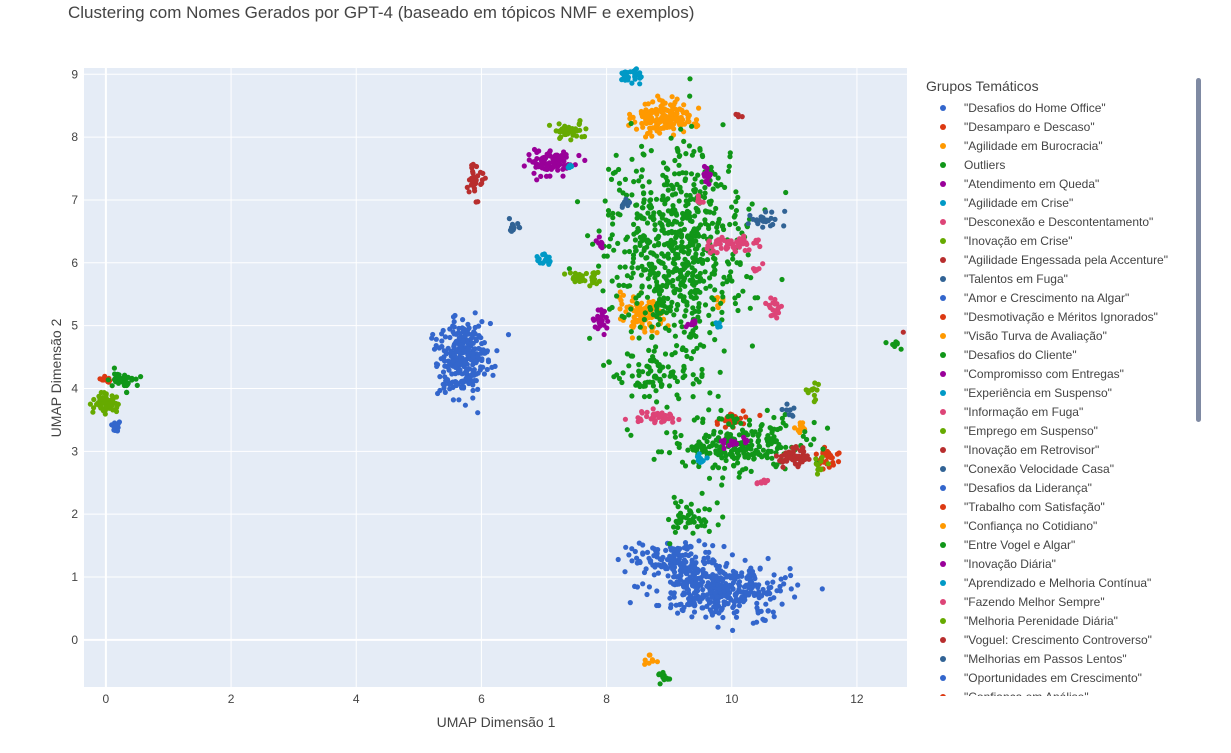  Describe the element at coordinates (1060, 278) in the screenshot. I see `legend-item: "Talentos em Fuga"` at that location.